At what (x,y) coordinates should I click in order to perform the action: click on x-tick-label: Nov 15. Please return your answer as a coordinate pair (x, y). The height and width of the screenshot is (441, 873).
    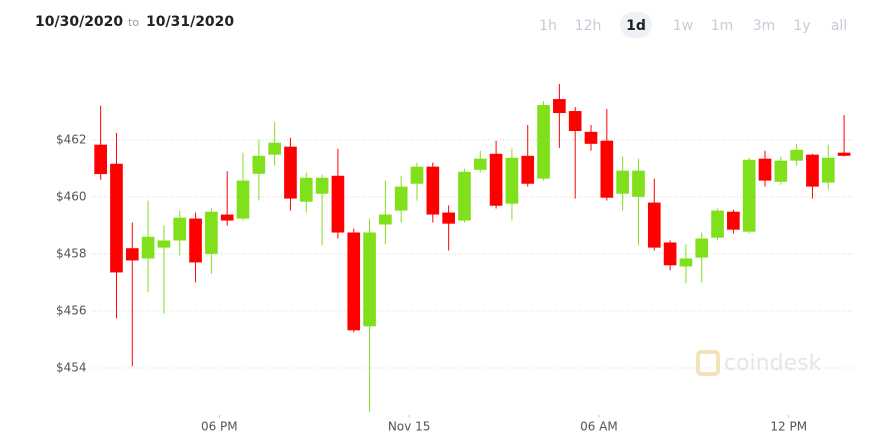
    Looking at the image, I should click on (409, 427).